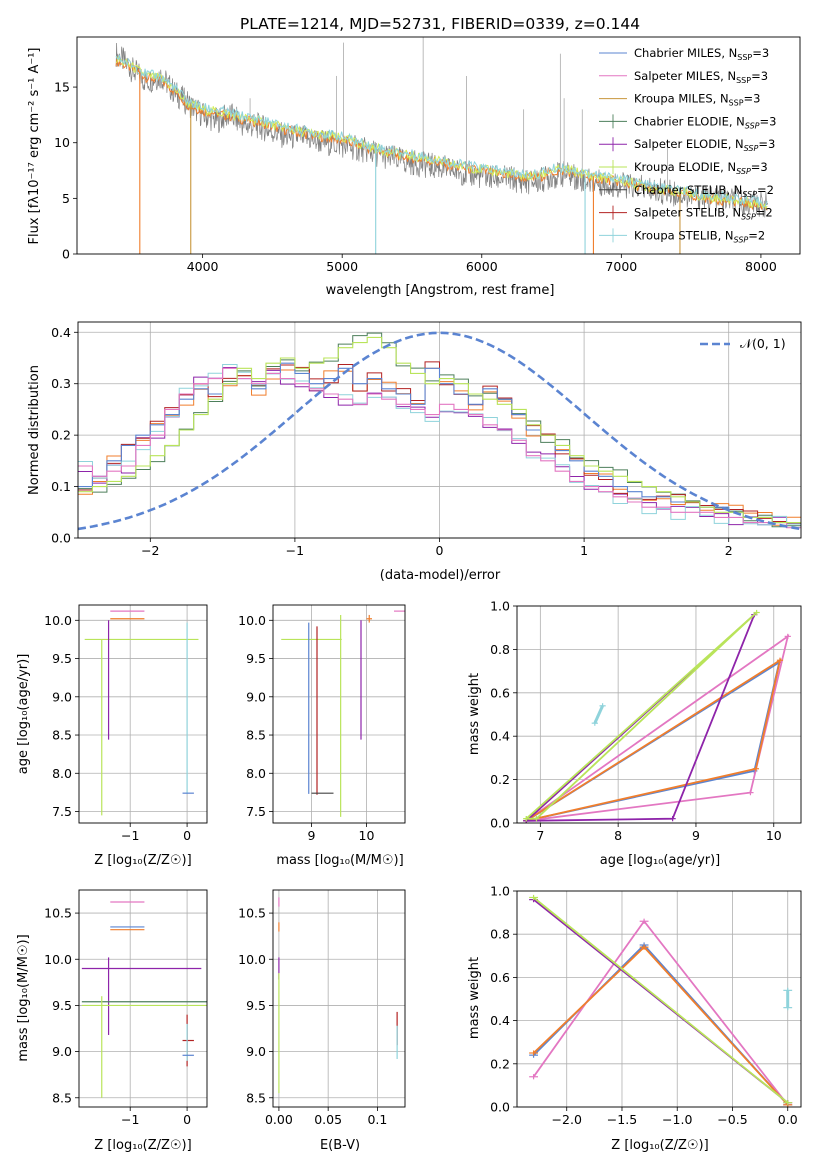  Describe the element at coordinates (62, 142) in the screenshot. I see `tick-label-y: 10` at that location.